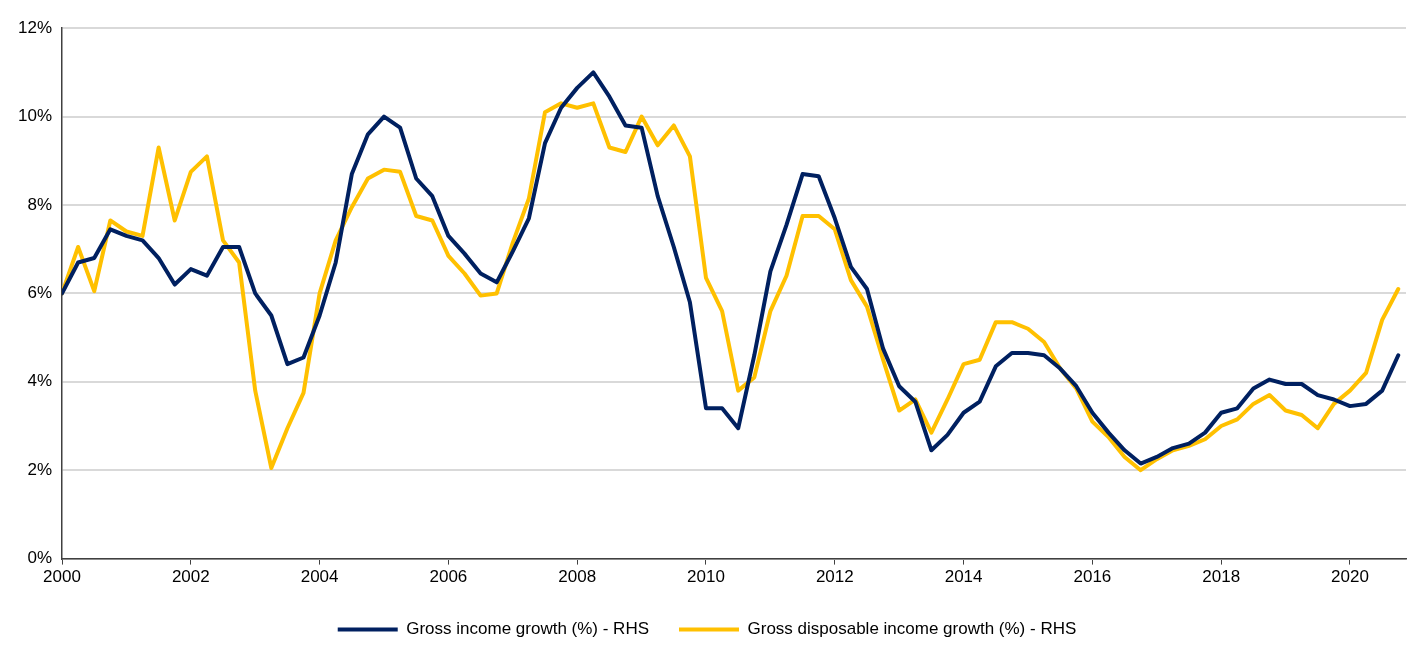 The image size is (1416, 655). I want to click on x-tick-label: 2016, so click(1092, 577).